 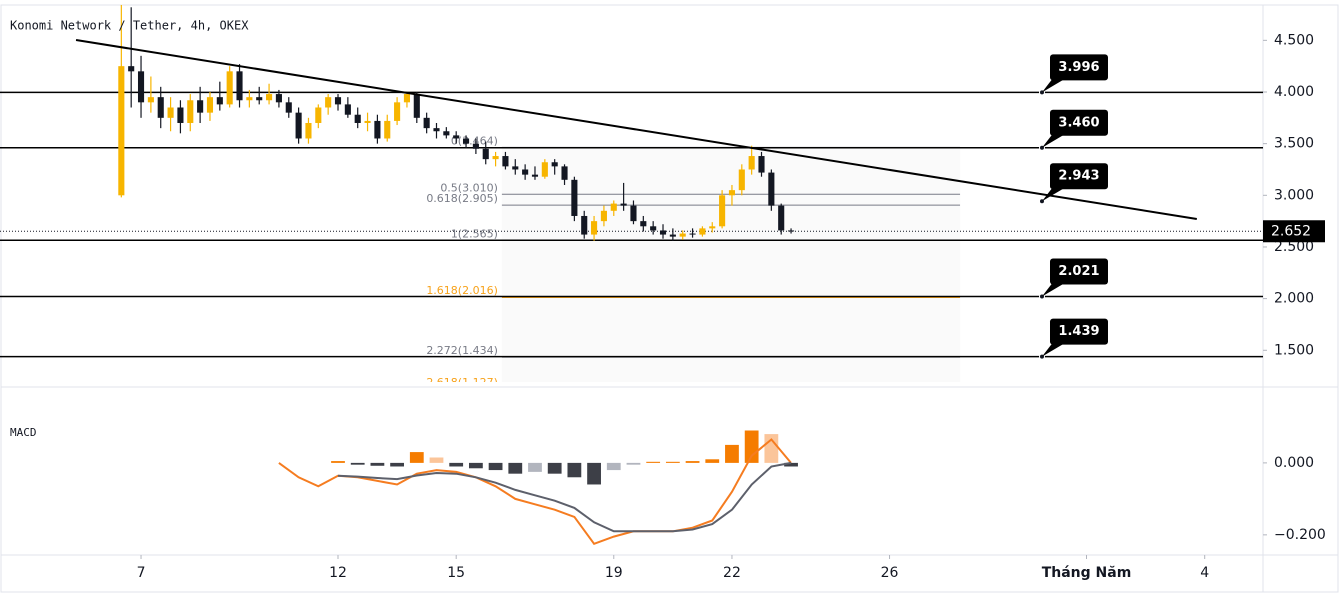 What do you see at coordinates (1204, 573) in the screenshot?
I see `x-tick-label: 4` at bounding box center [1204, 573].